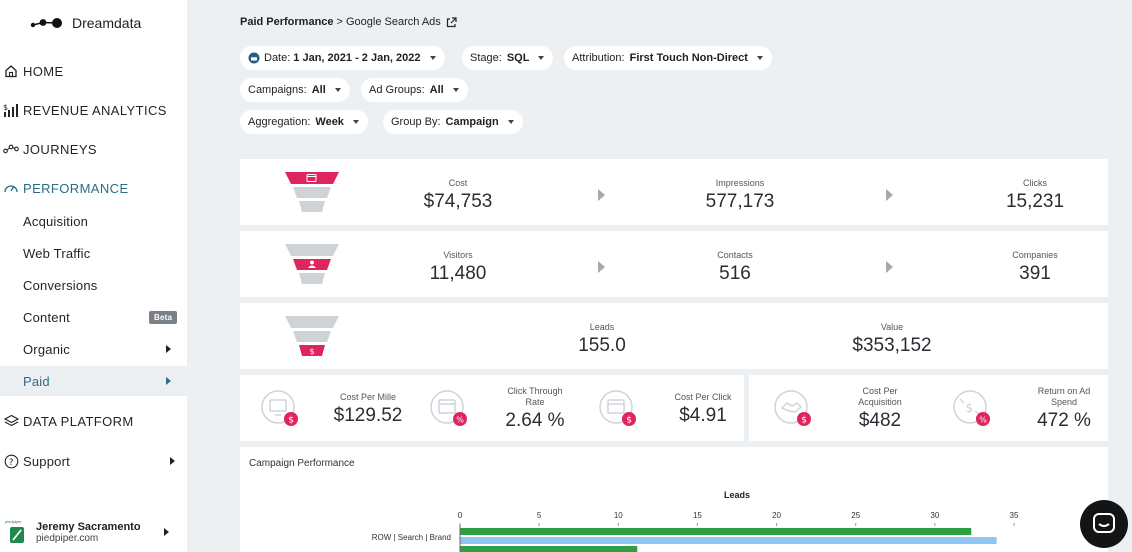  Describe the element at coordinates (535, 409) in the screenshot. I see `kpi-ctr: Click Through Rate 2.64 %` at that location.